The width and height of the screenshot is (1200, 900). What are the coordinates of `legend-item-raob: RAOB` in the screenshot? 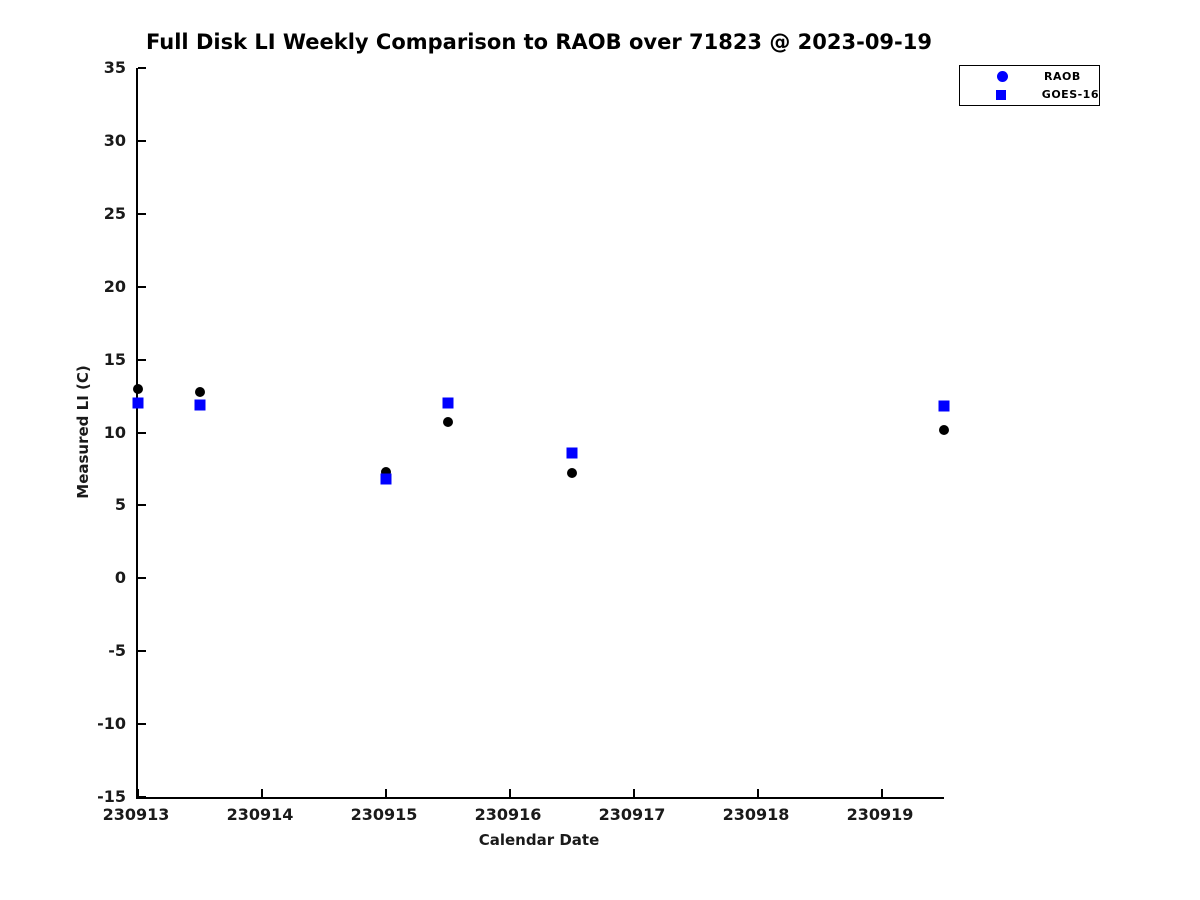 It's located at (1029, 76).